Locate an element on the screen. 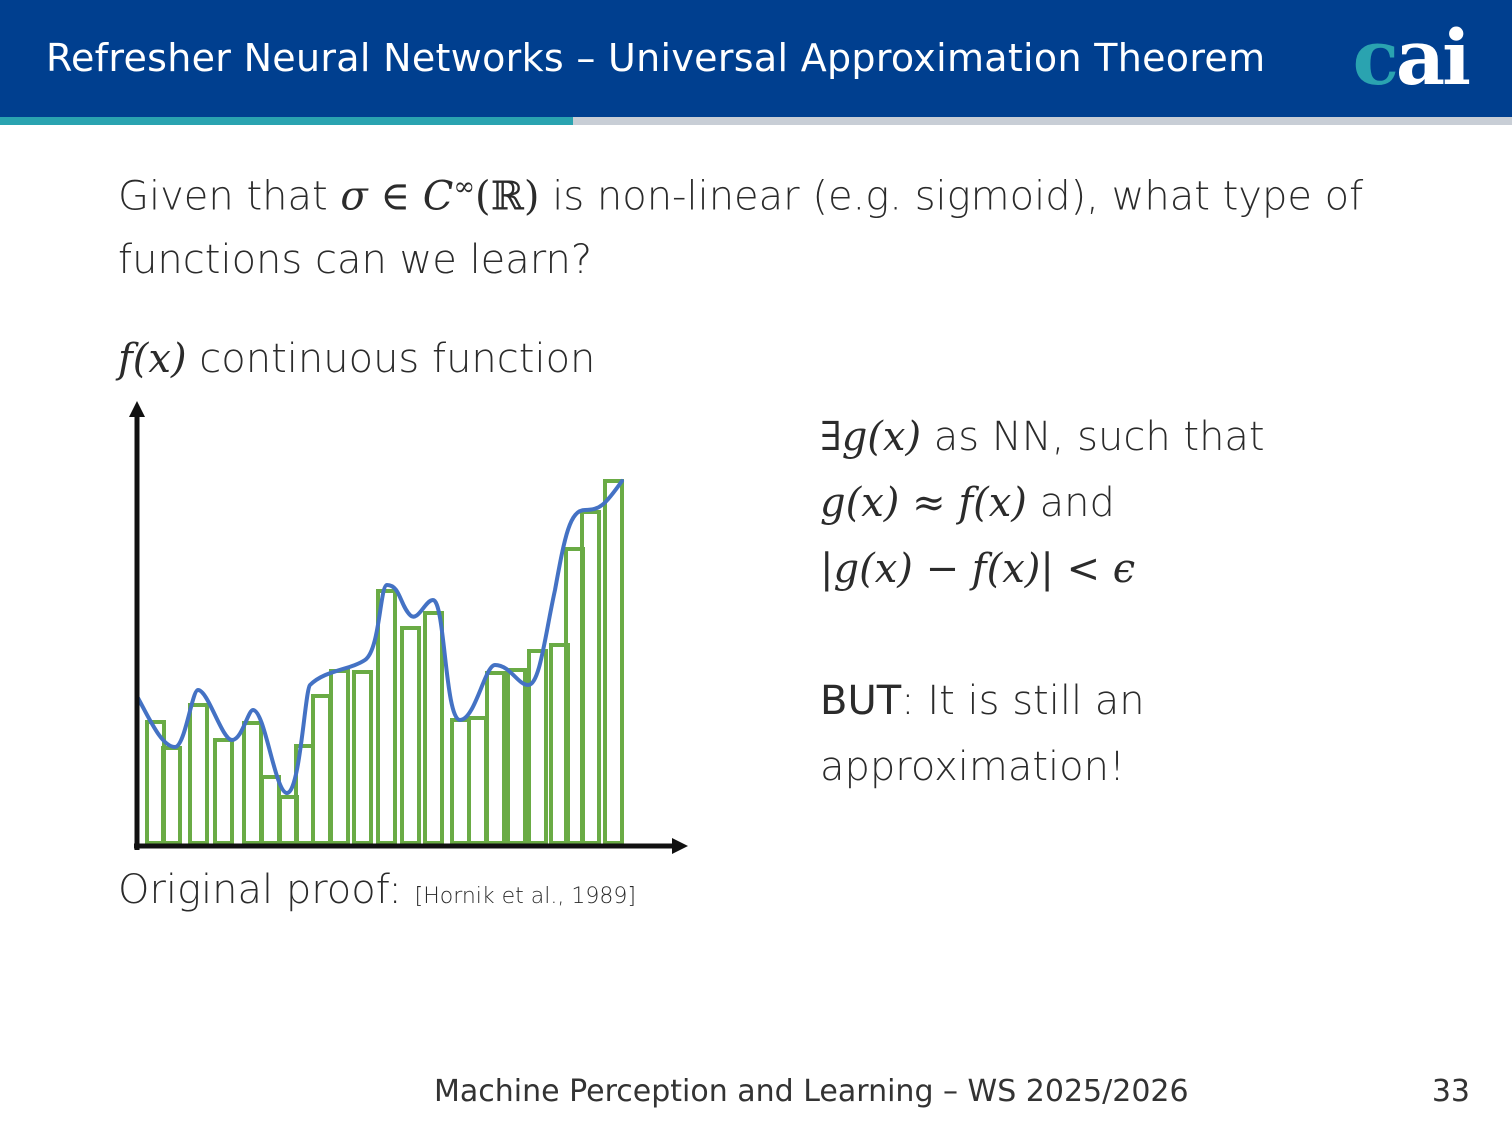  proof-label: Original proof: is located at coordinates (260, 890).